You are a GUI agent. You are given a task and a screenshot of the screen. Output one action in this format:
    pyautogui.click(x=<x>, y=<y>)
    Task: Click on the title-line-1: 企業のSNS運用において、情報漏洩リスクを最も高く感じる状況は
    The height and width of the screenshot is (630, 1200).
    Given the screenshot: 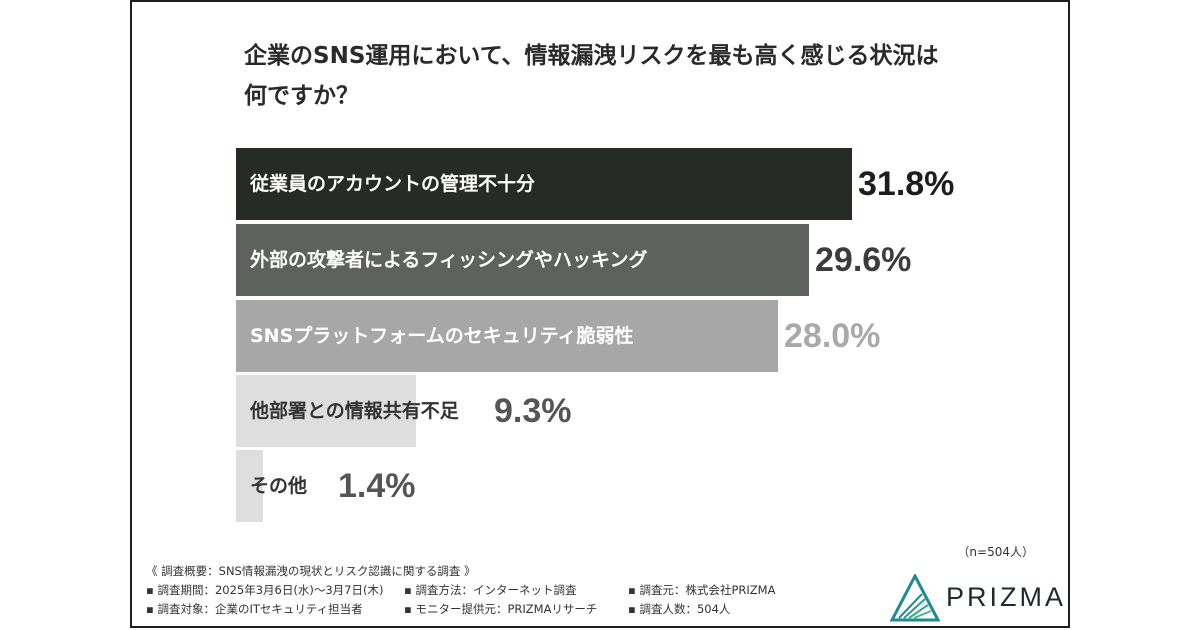 What is the action you would take?
    pyautogui.click(x=591, y=56)
    